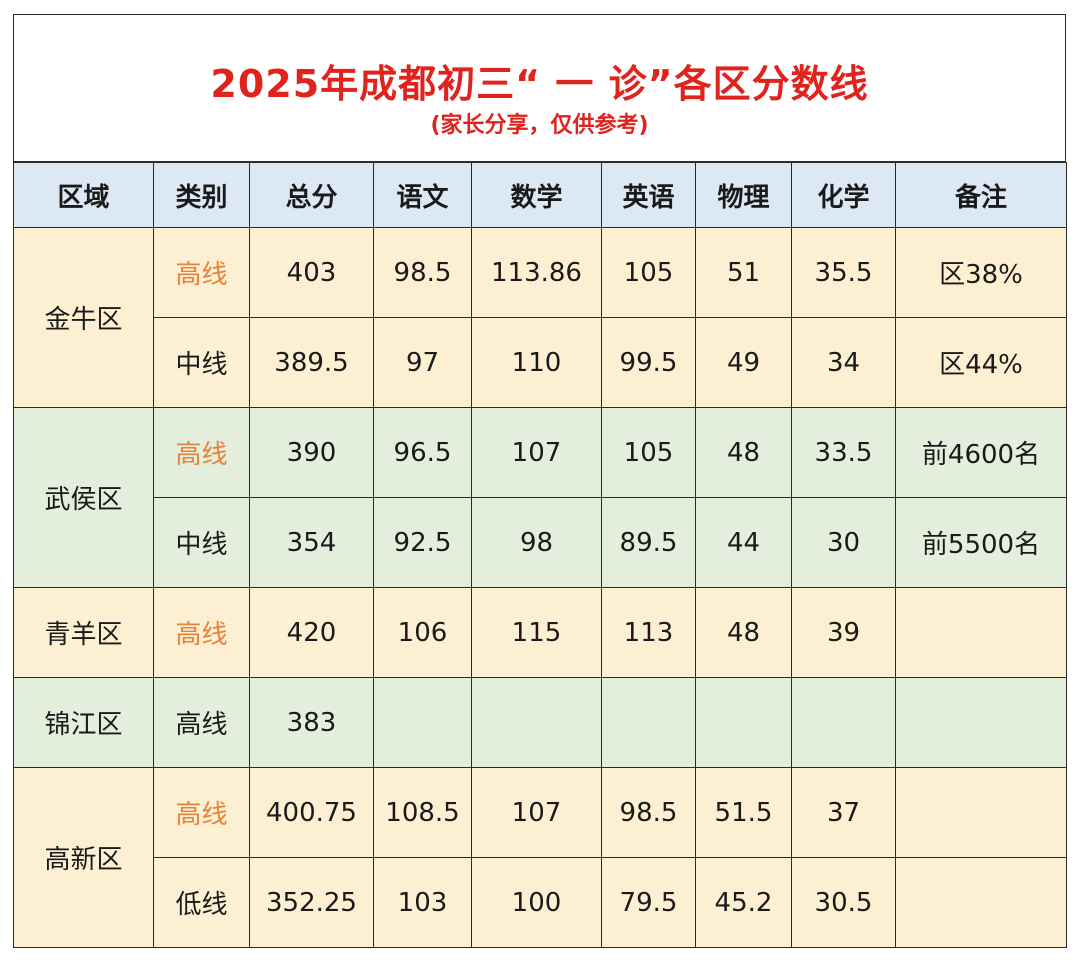 This screenshot has width=1080, height=972. Describe the element at coordinates (311, 632) in the screenshot. I see `total-cell: 420` at that location.